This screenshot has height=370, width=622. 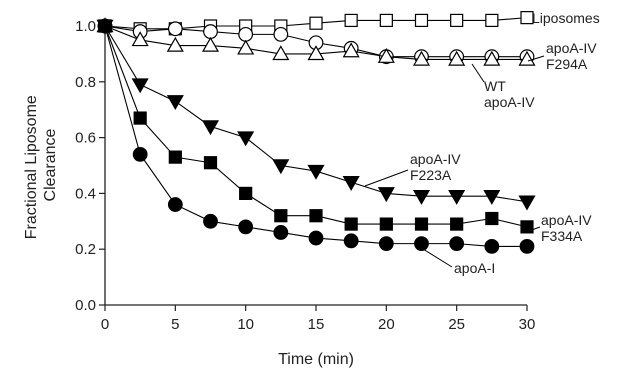 I want to click on y-ticks: 0.0 0.2 0.4 0.6 0.8 1.0, so click(x=90, y=166).